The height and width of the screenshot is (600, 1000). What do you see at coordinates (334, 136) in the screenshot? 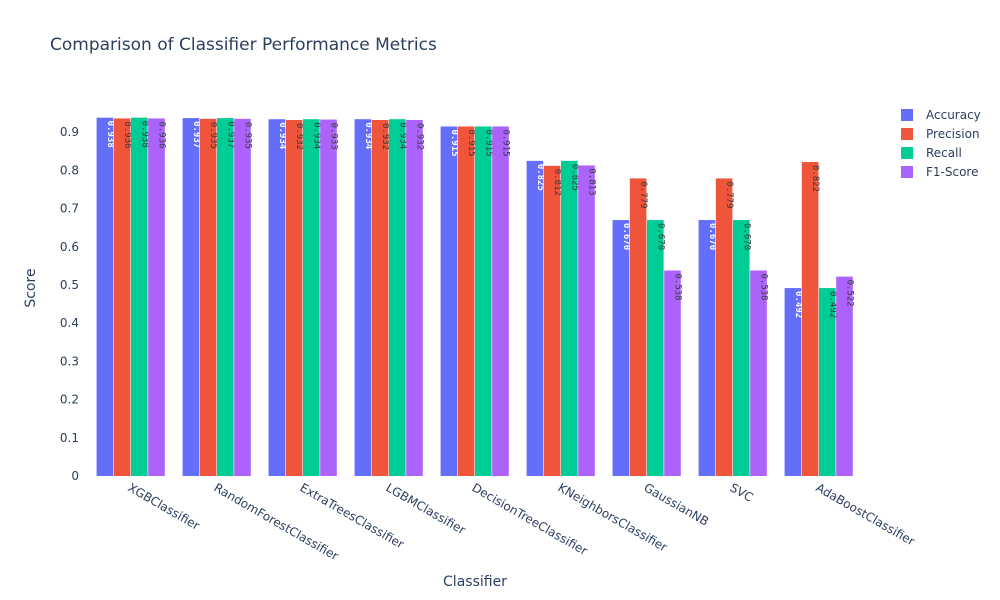
I see `bar-data-label: 0.933` at bounding box center [334, 136].